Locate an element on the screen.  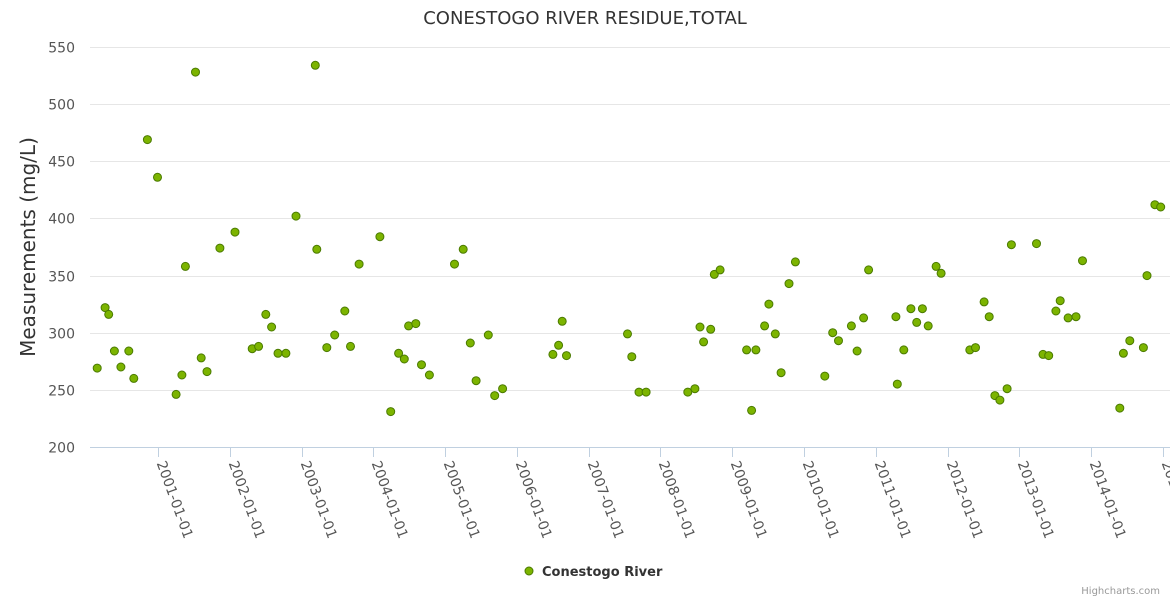
legend: Conestogo River is located at coordinates (593, 572).